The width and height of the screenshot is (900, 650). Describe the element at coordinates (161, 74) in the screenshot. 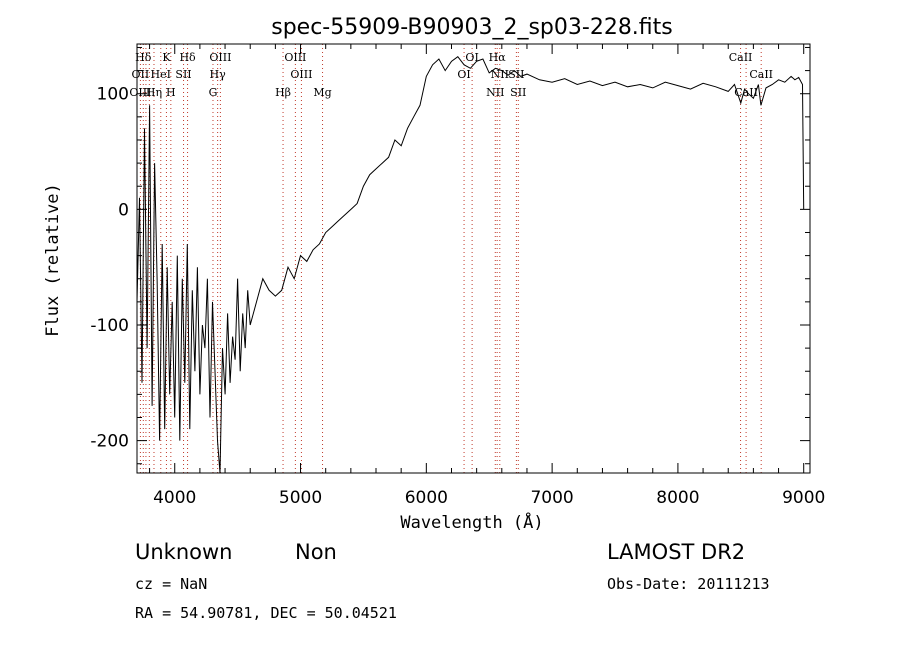

I see `spectral-line-label: HeI` at that location.